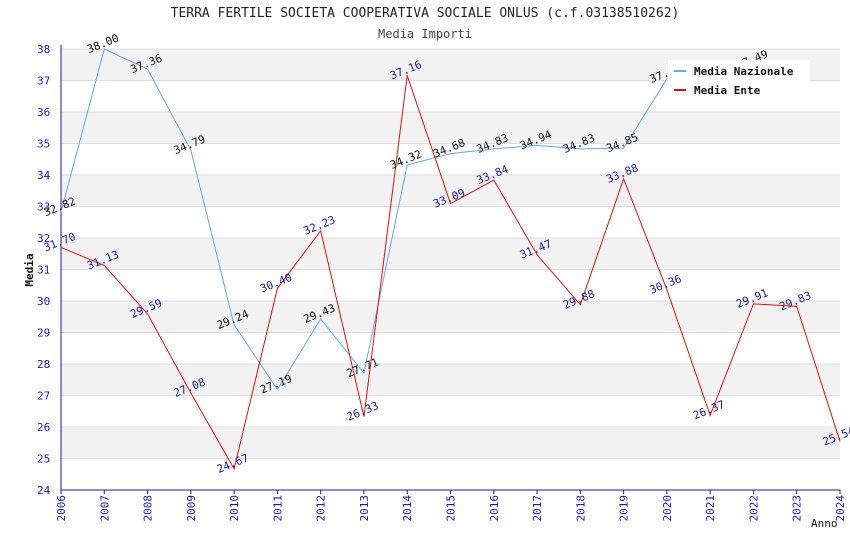 The width and height of the screenshot is (850, 550). Describe the element at coordinates (494, 508) in the screenshot. I see `x-tick-label: 2016` at that location.